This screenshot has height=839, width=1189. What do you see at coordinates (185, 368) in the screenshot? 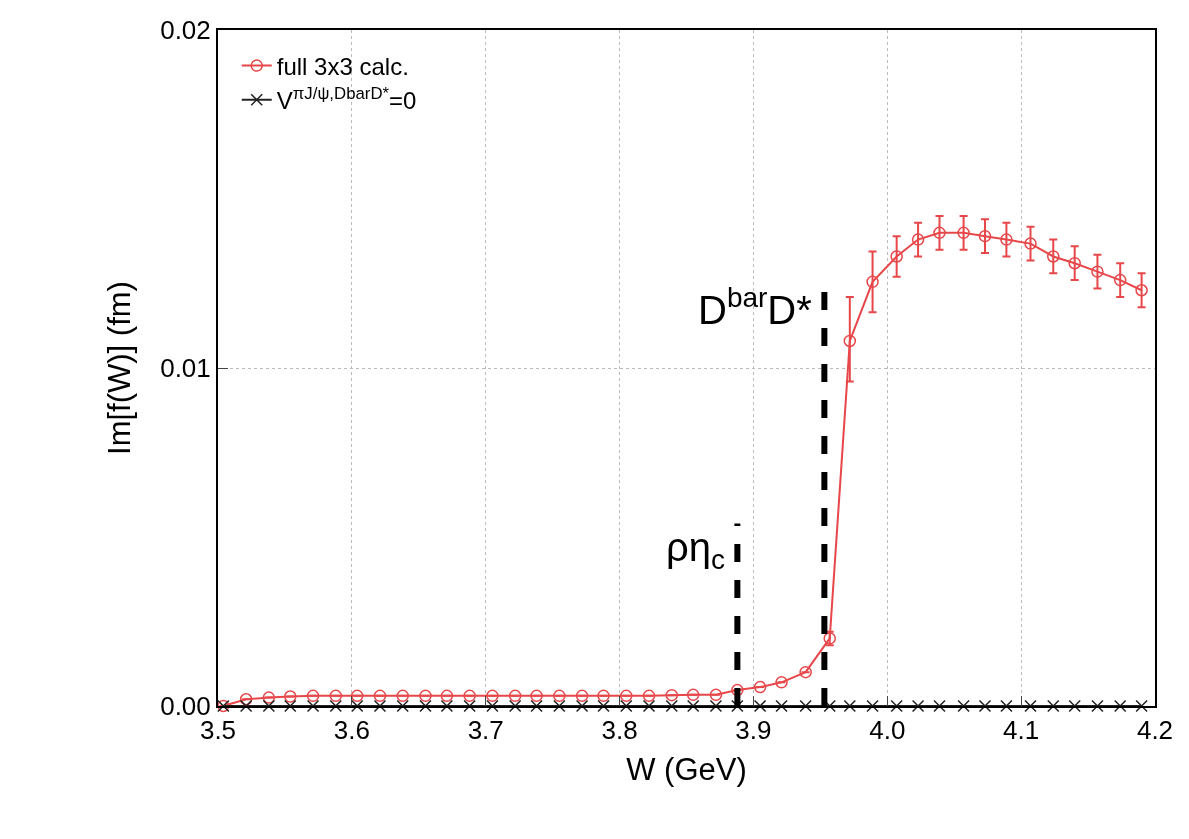
I see `y-tick-label: 0.01` at bounding box center [185, 368].